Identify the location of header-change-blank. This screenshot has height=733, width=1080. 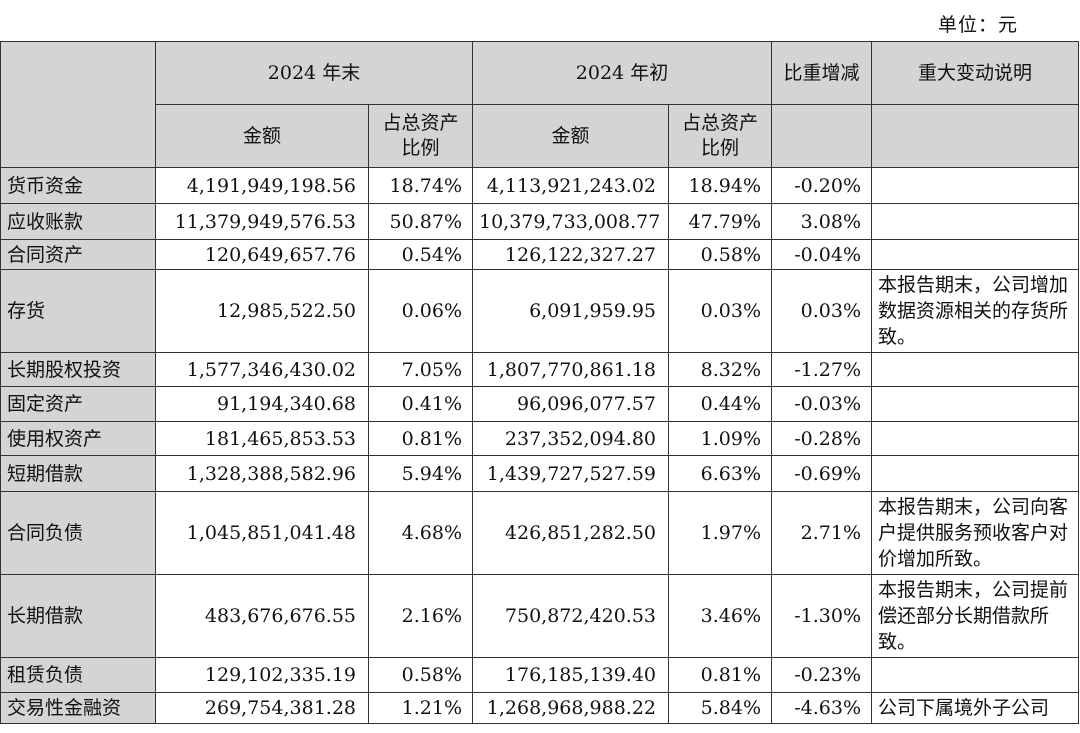
(821, 136).